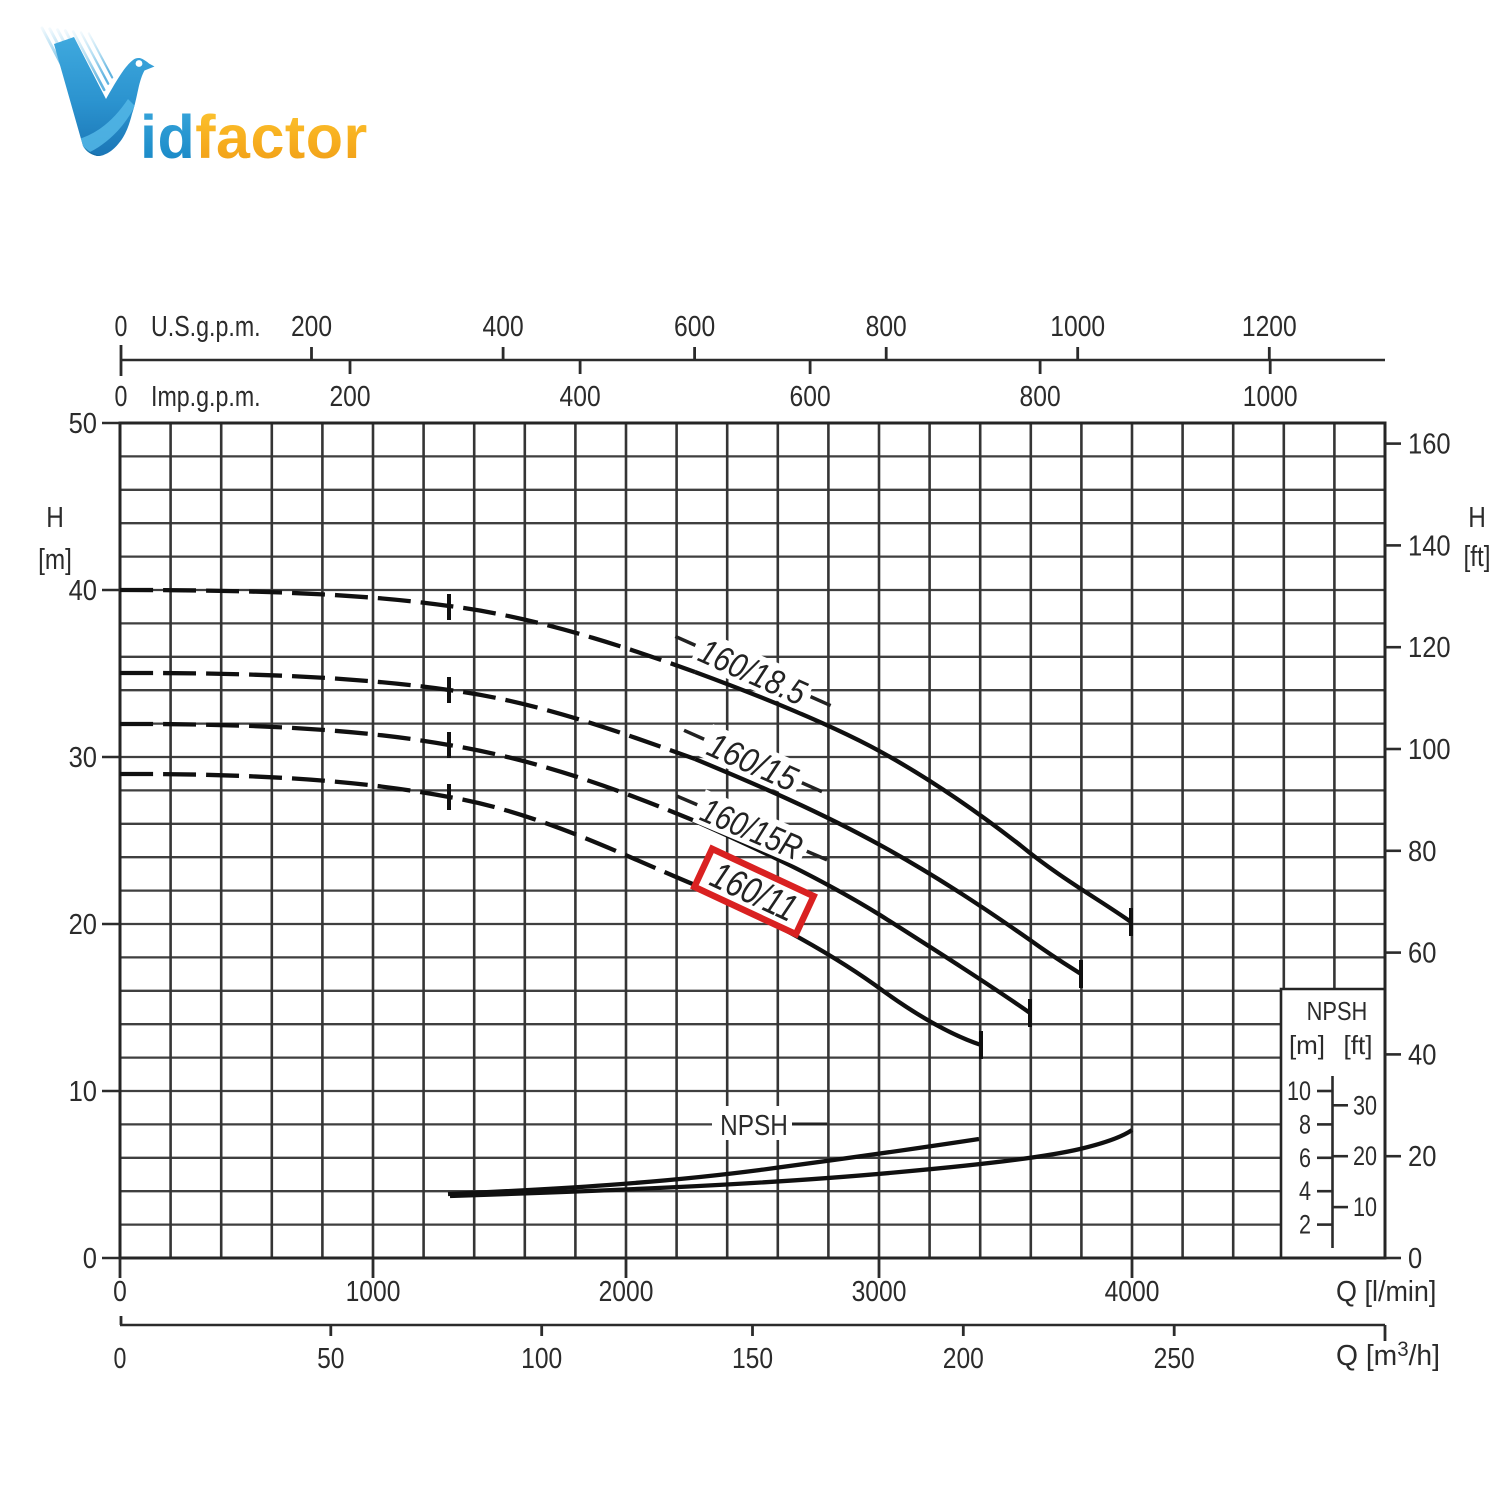  I want to click on svg-text: 4, so click(1305, 1191).